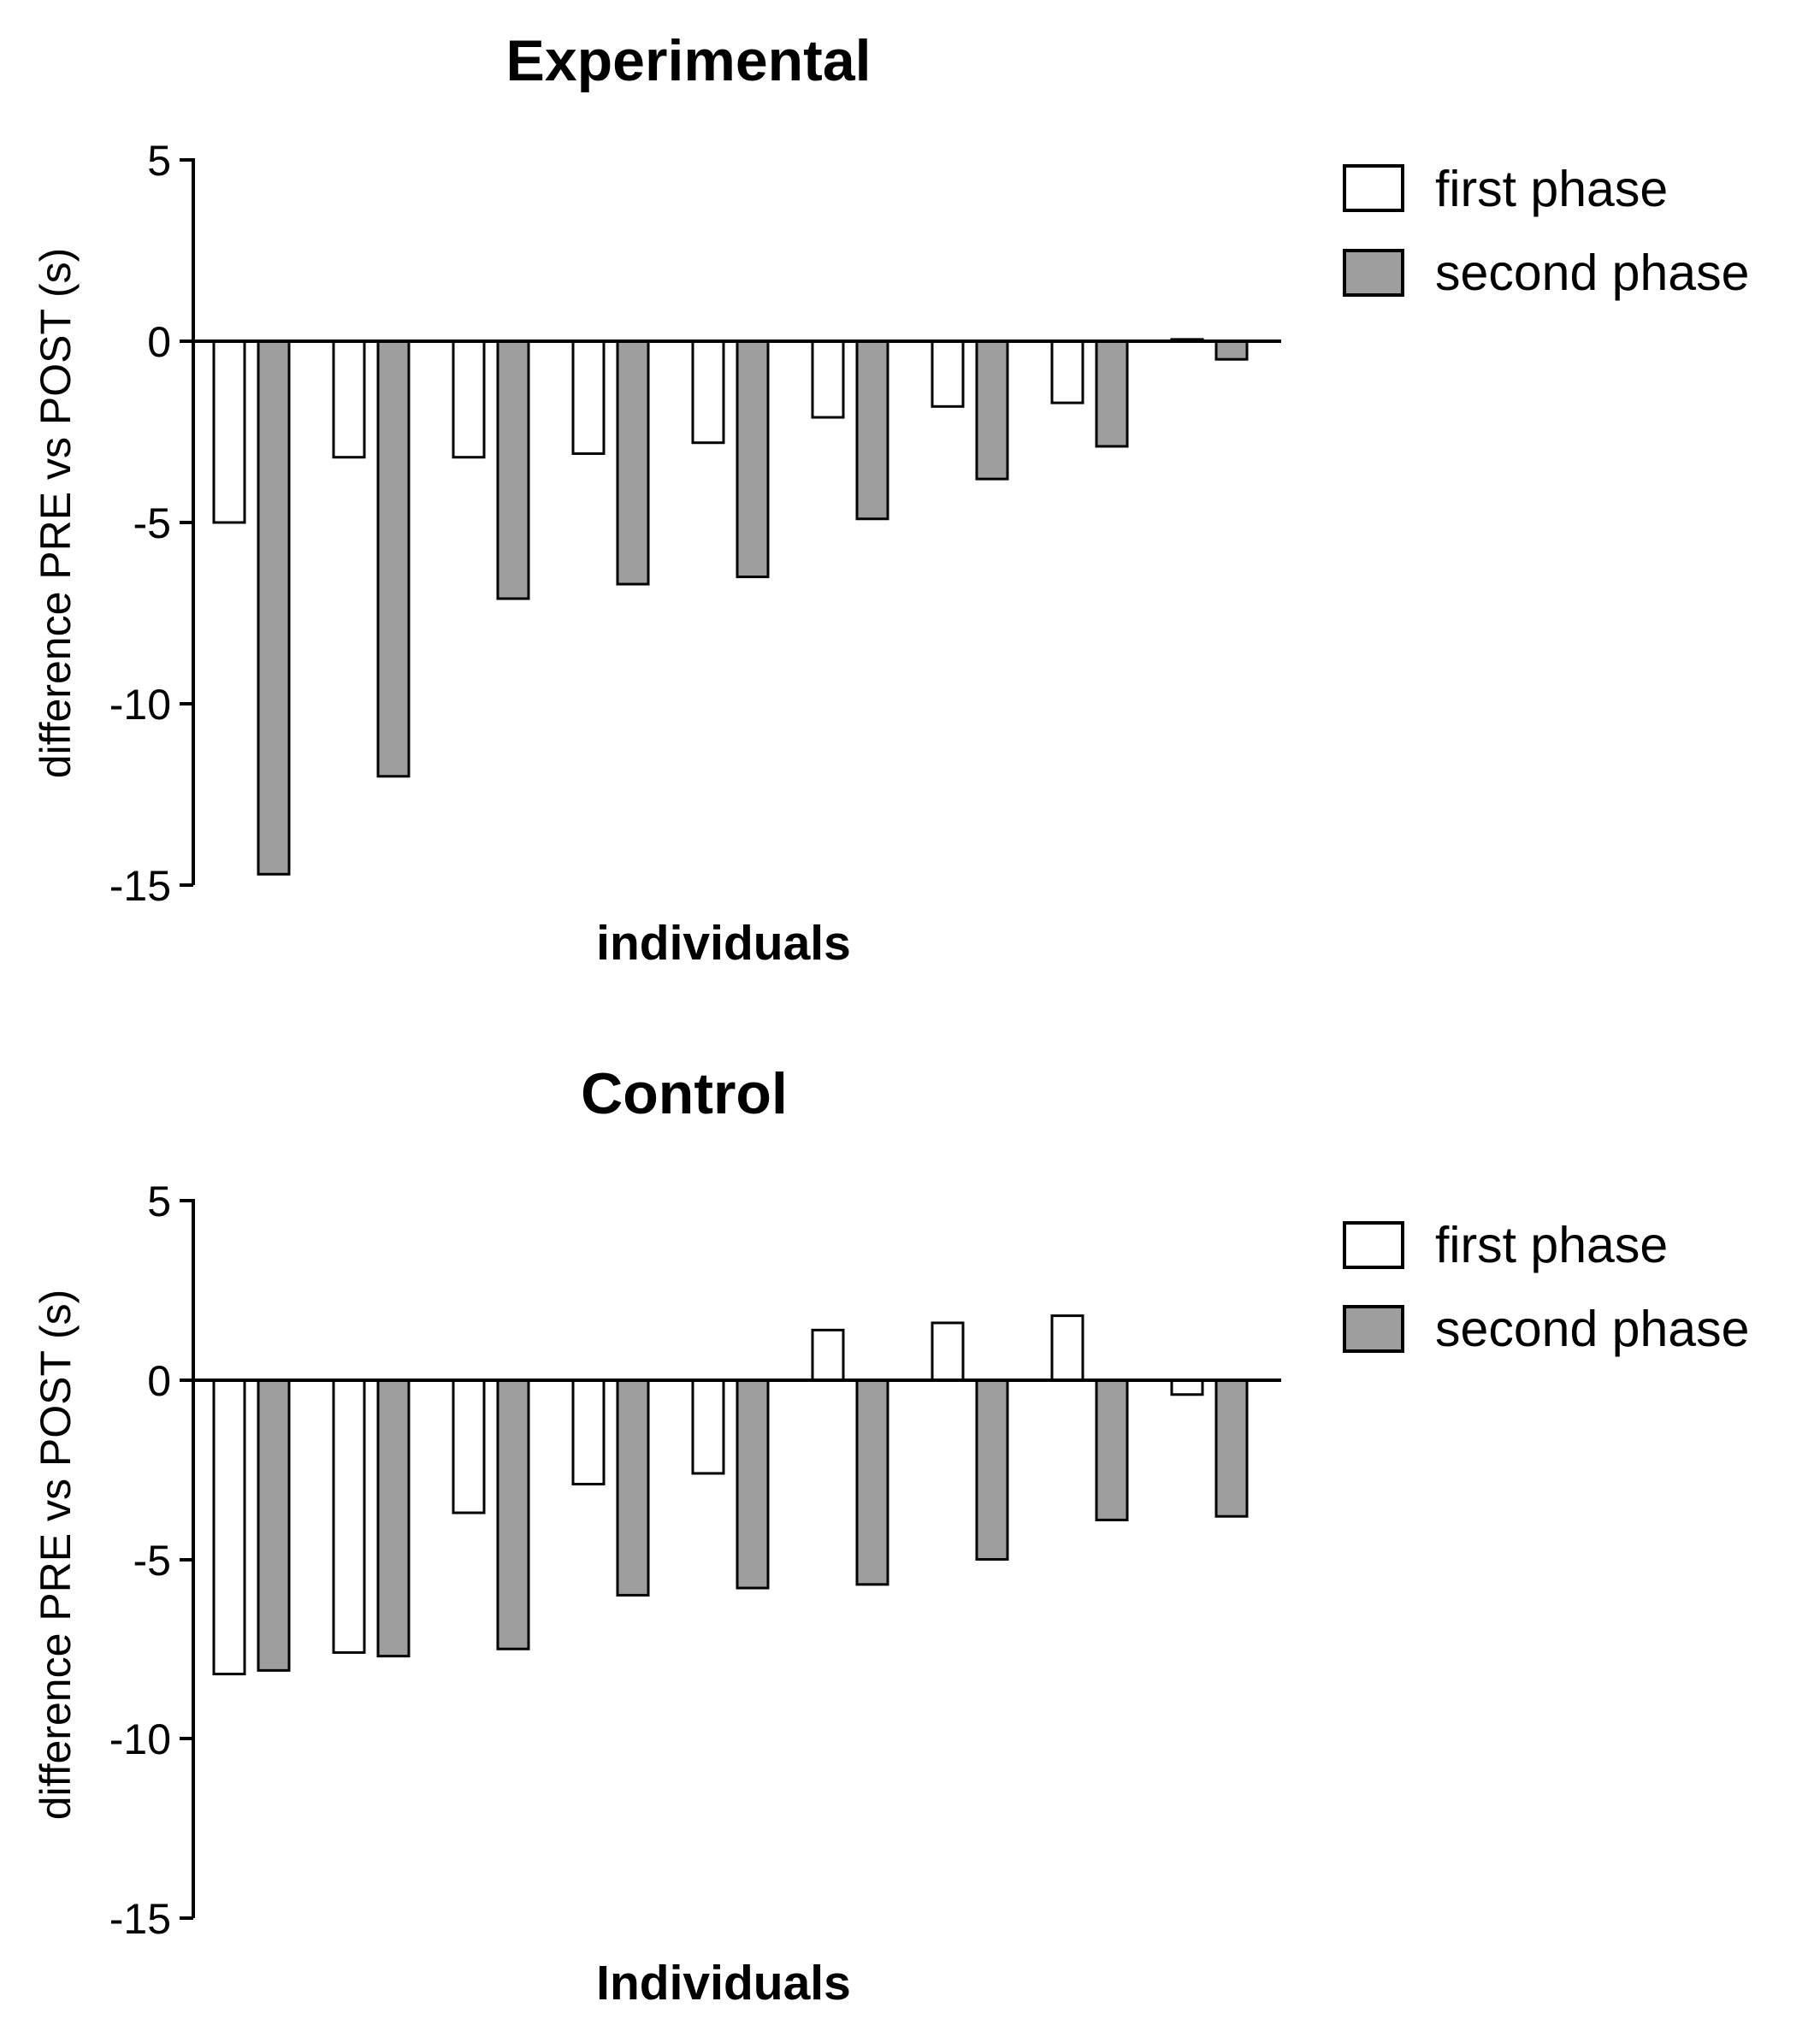 This screenshot has height=2025, width=1820. Describe the element at coordinates (730, 1495) in the screenshot. I see `bars` at that location.